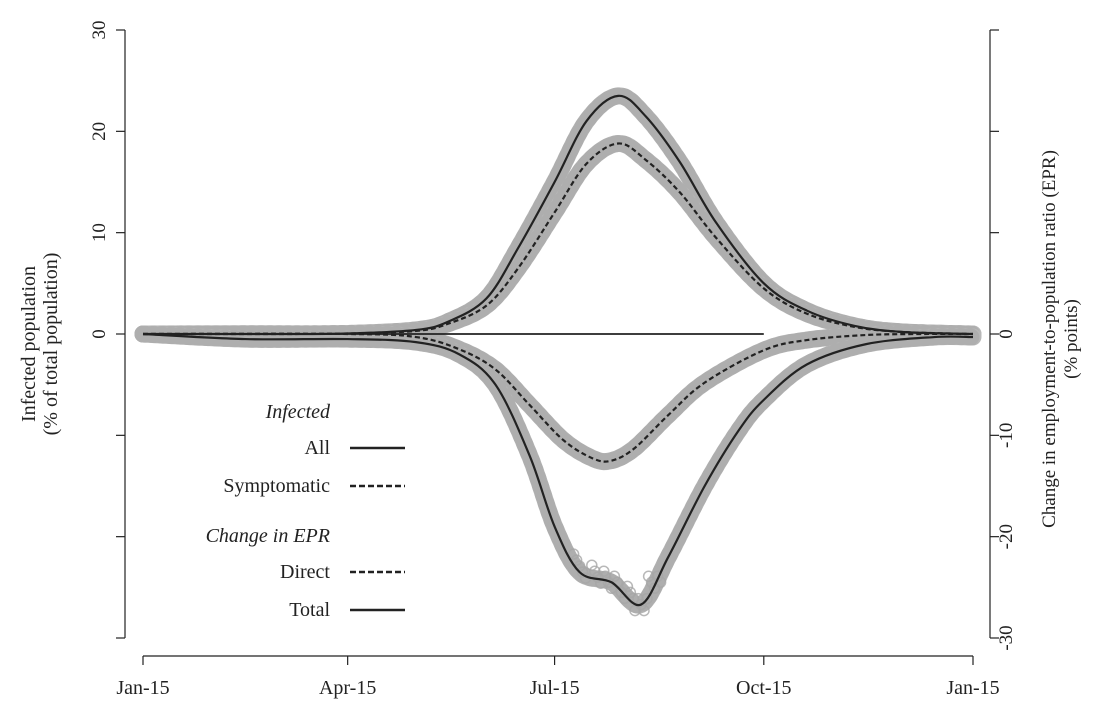  Describe the element at coordinates (347, 688) in the screenshot. I see `bottom-axis-tick-label: Apr-15` at that location.